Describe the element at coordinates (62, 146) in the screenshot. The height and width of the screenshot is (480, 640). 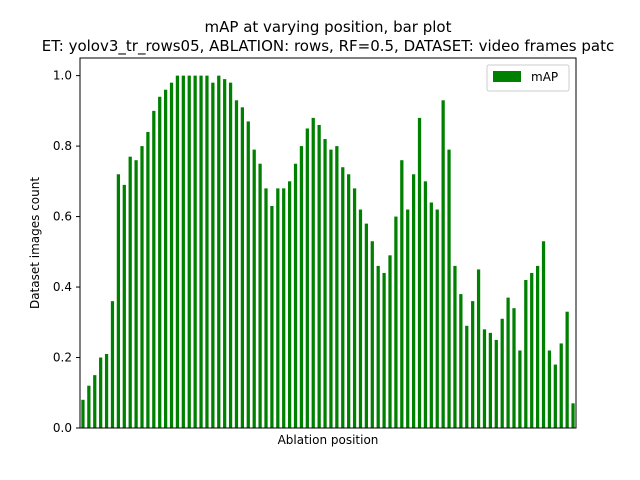
I see `y-tick-label: 0.8` at that location.